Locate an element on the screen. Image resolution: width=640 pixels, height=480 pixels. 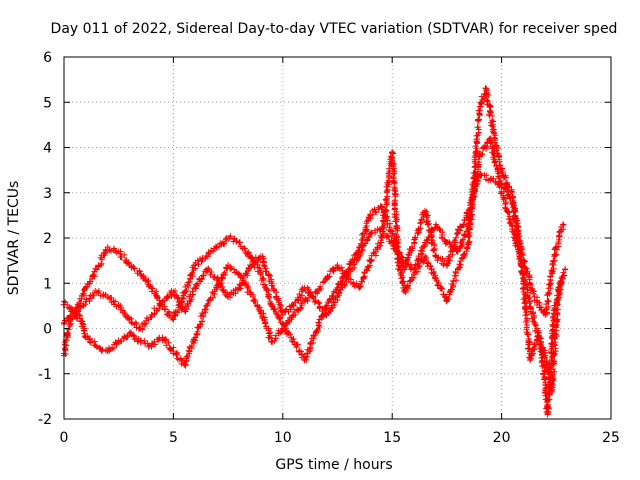
y-tick-label: 2 is located at coordinates (47, 239).